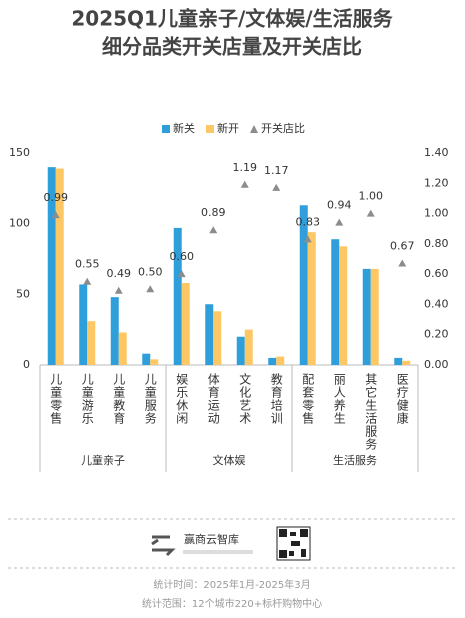 This screenshot has height=618, width=465. Describe the element at coordinates (436, 152) in the screenshot. I see `y2-tick-label: 1.40` at that location.